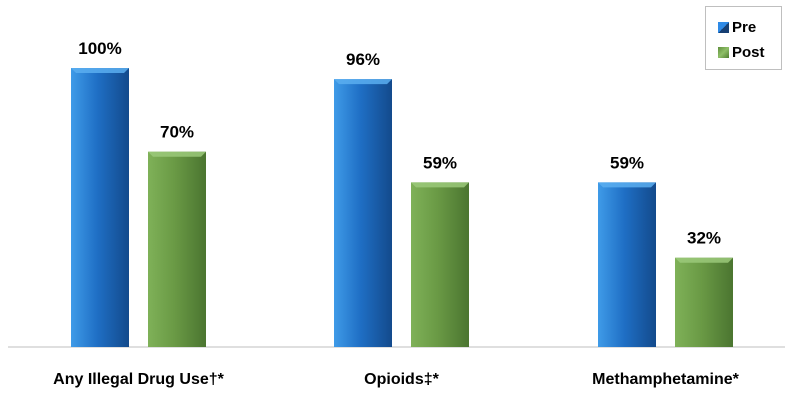  Describe the element at coordinates (665, 379) in the screenshot. I see `category-label-2: Methamphetamine*` at that location.